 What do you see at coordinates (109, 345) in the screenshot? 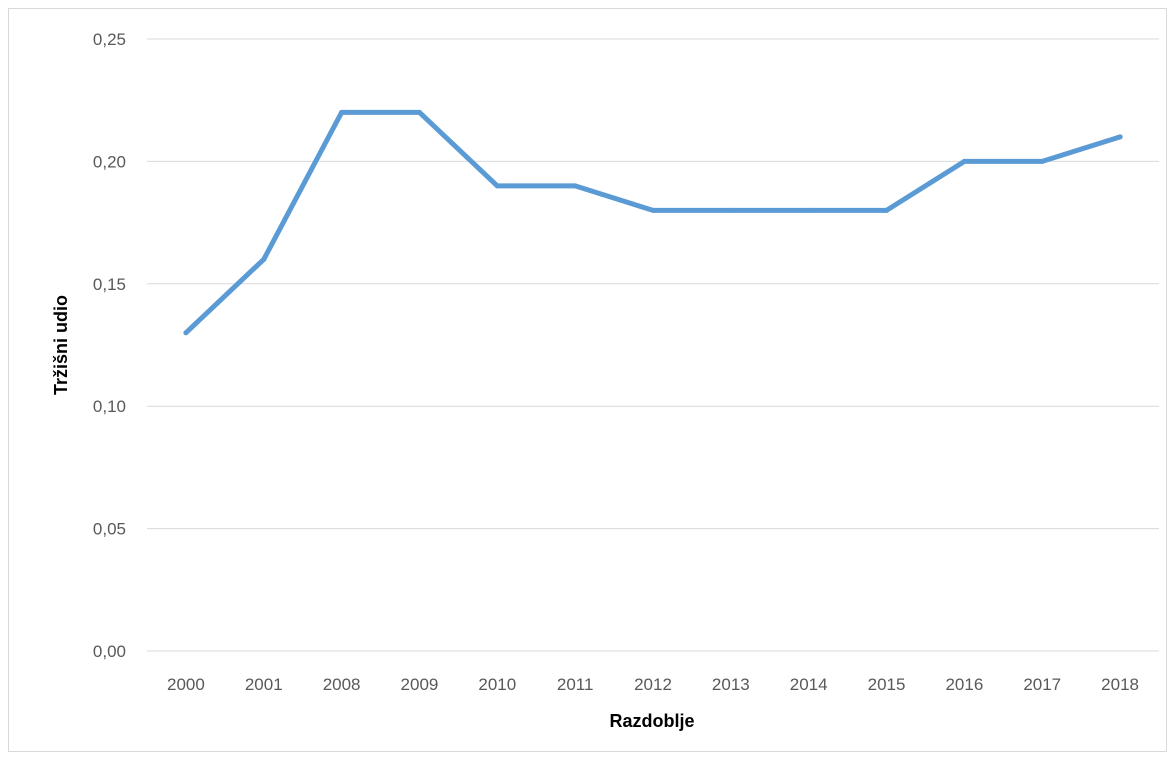
I see `y-tick-labels: 0,00 0,05 0,10 0,15 0,20 0,25` at bounding box center [109, 345].